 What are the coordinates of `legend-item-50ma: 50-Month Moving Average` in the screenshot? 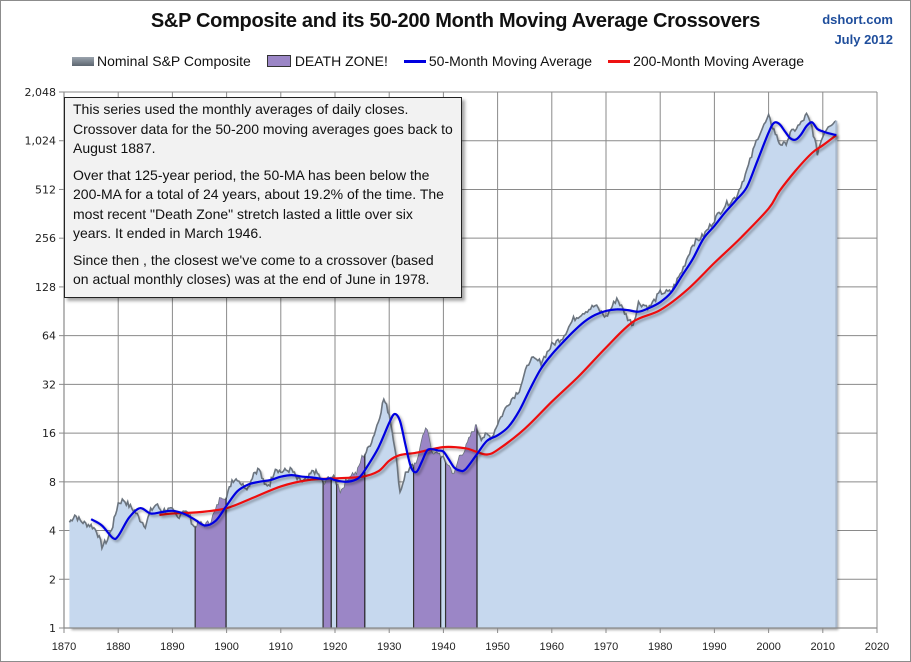 It's located at (498, 61).